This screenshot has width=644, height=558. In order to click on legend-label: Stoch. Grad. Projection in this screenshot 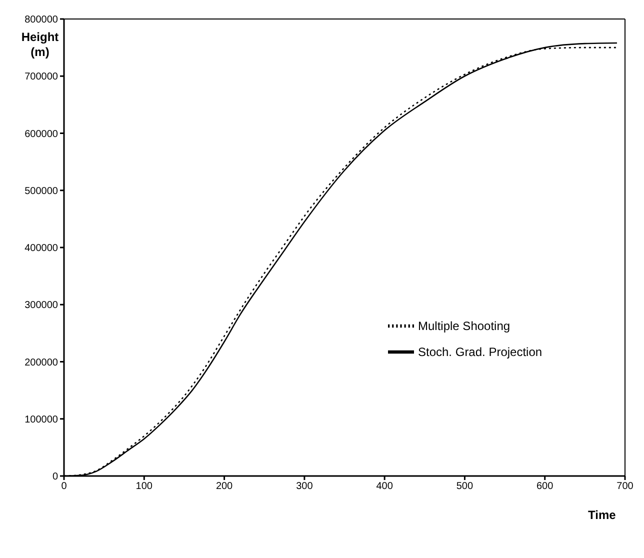, I will do `click(480, 352)`.